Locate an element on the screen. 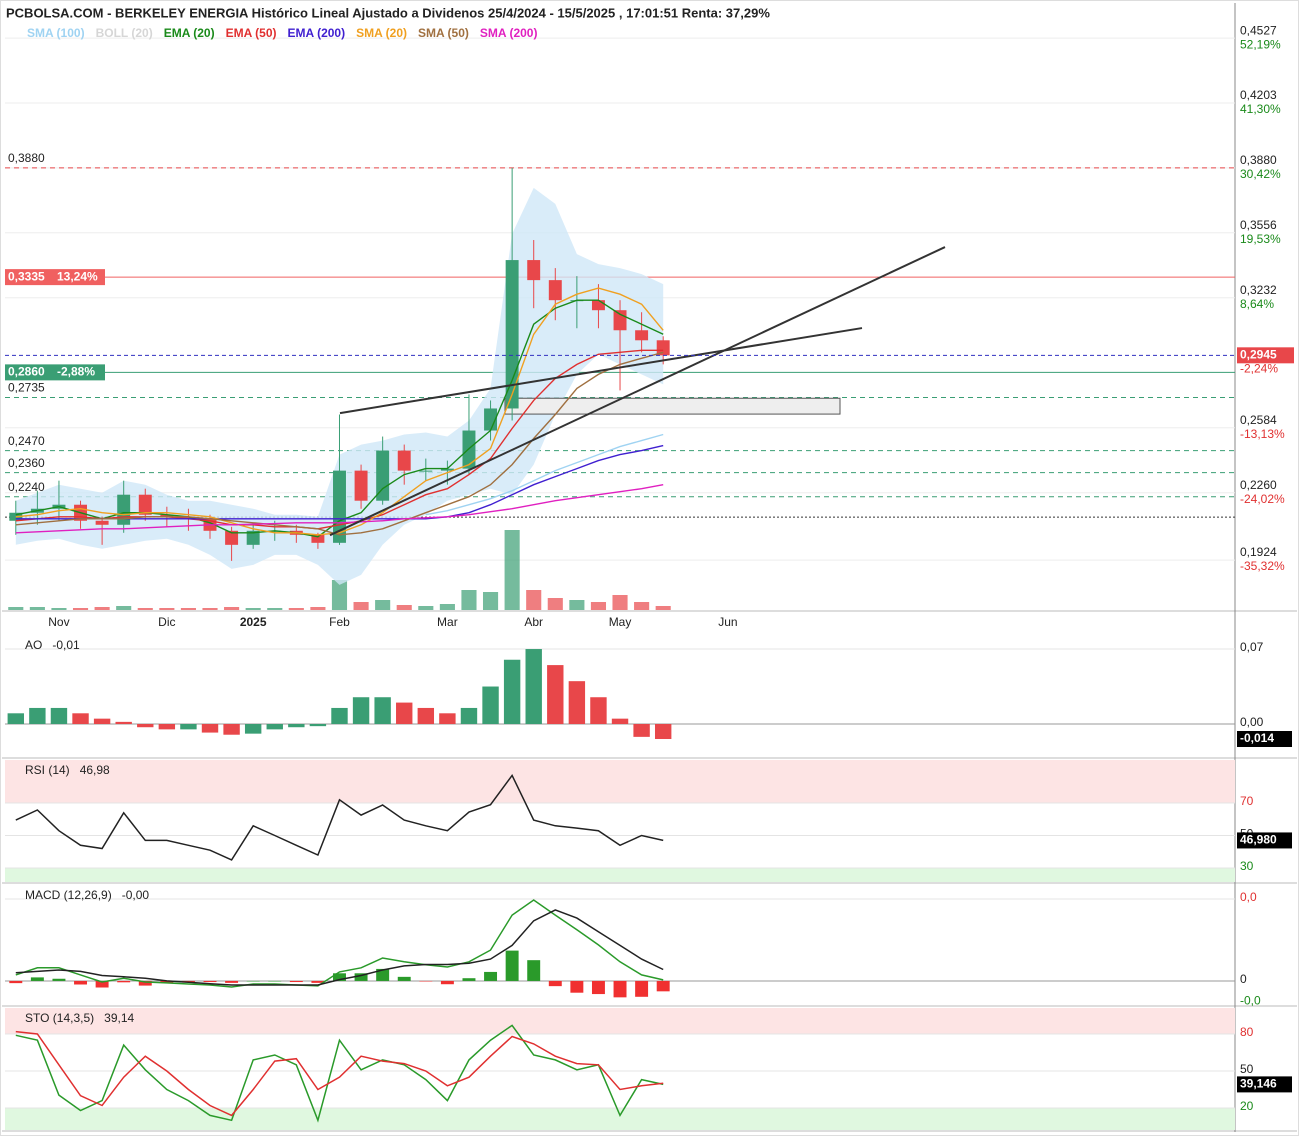  legend-entry: SMA (200) is located at coordinates (509, 33).